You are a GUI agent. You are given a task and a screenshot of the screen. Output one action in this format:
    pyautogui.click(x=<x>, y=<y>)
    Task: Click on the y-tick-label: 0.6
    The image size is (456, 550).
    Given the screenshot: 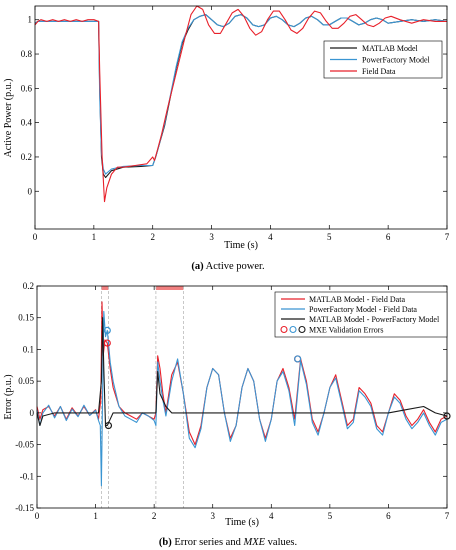 What is the action you would take?
    pyautogui.click(x=27, y=88)
    